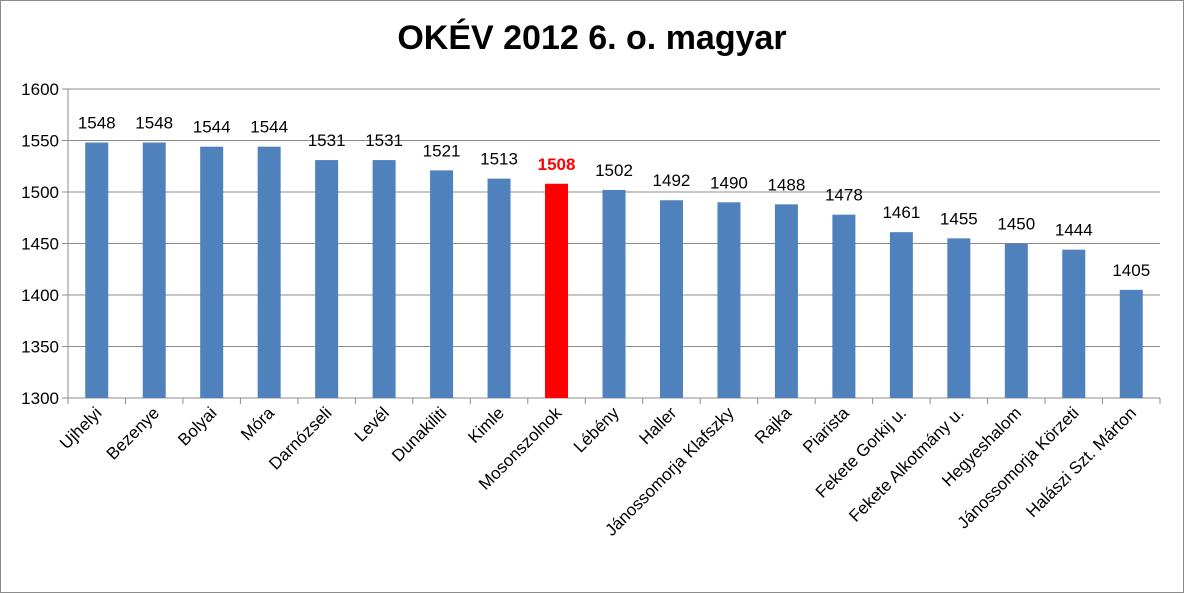  What do you see at coordinates (787, 184) in the screenshot?
I see `data-label: 1488` at bounding box center [787, 184].